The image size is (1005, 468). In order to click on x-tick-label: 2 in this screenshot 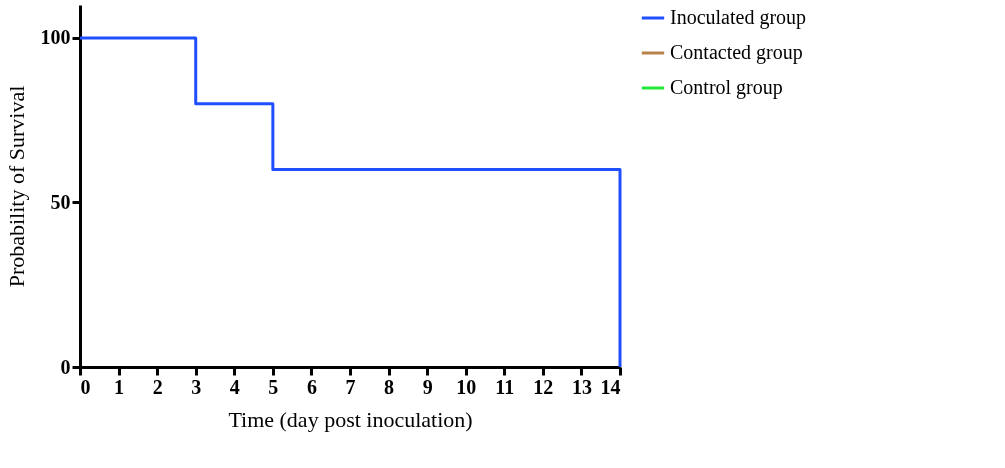, I will do `click(157, 386)`.